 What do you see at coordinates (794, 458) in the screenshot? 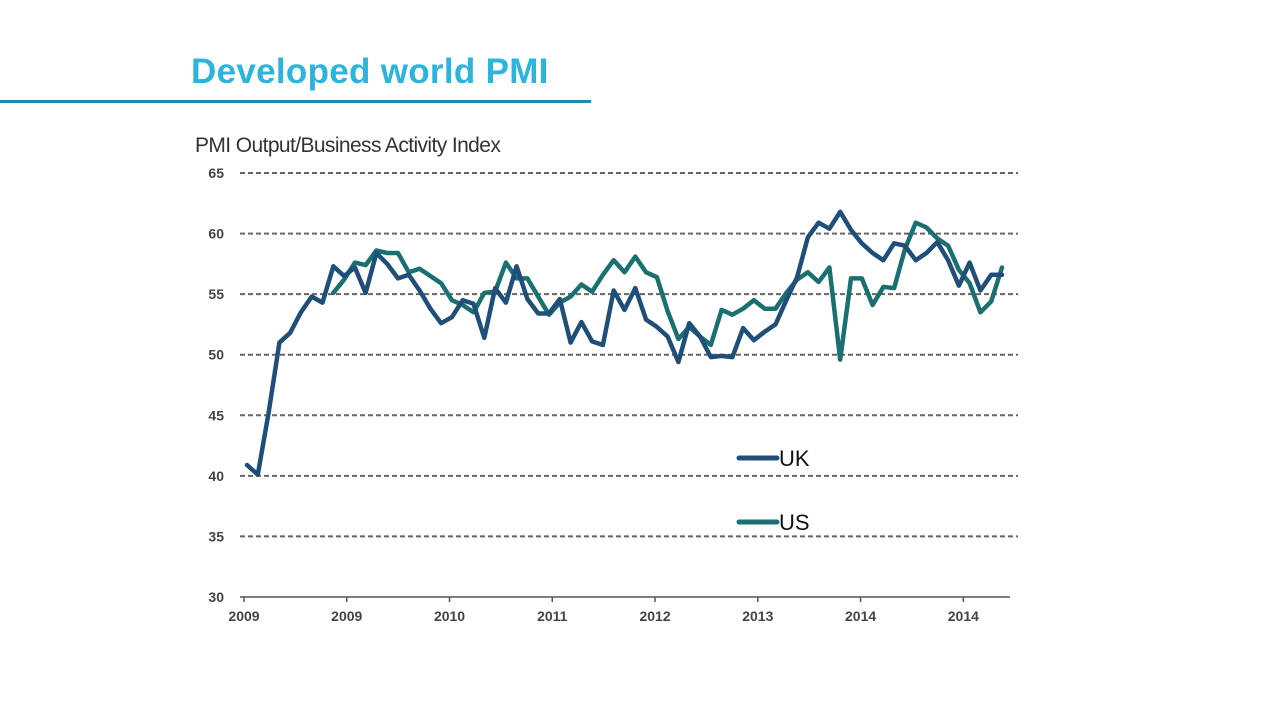
I see `legend-label-uk: UK` at bounding box center [794, 458].